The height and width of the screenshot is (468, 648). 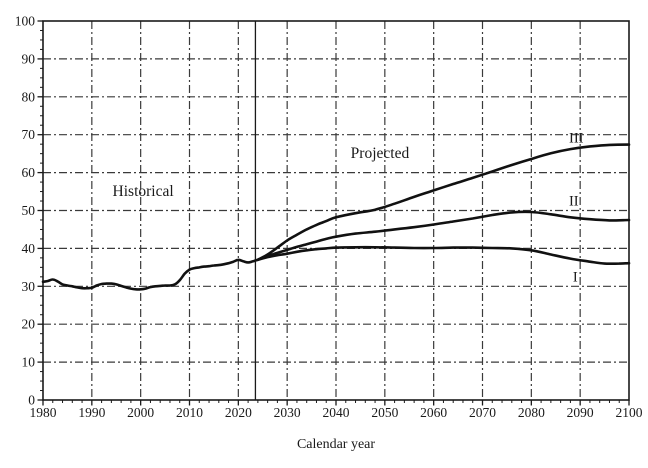 What do you see at coordinates (25, 21) in the screenshot?
I see `y-tick-label: 100` at bounding box center [25, 21].